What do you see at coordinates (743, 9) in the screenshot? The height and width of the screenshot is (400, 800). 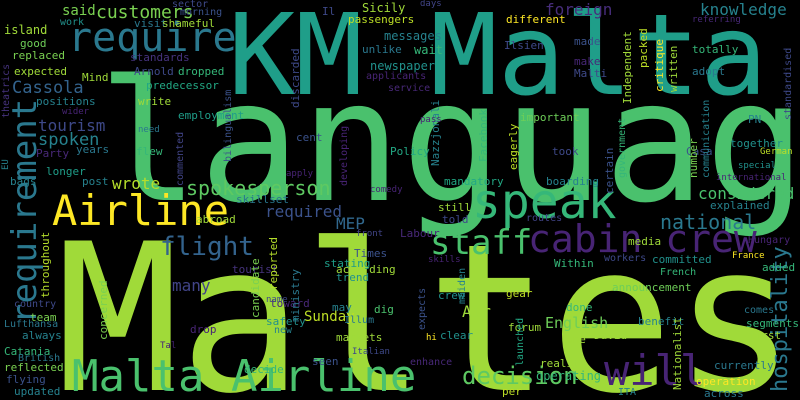 I see `word-knowledge: knowledge` at bounding box center [743, 9].